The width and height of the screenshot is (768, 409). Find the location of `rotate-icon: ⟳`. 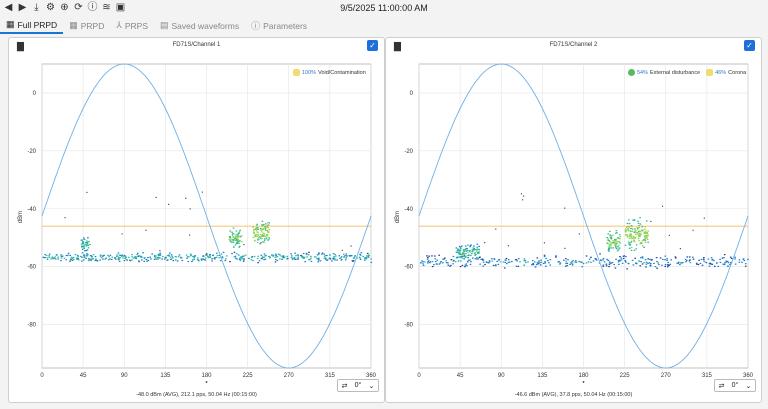

rotate-icon: ⟳ is located at coordinates (78, 7).